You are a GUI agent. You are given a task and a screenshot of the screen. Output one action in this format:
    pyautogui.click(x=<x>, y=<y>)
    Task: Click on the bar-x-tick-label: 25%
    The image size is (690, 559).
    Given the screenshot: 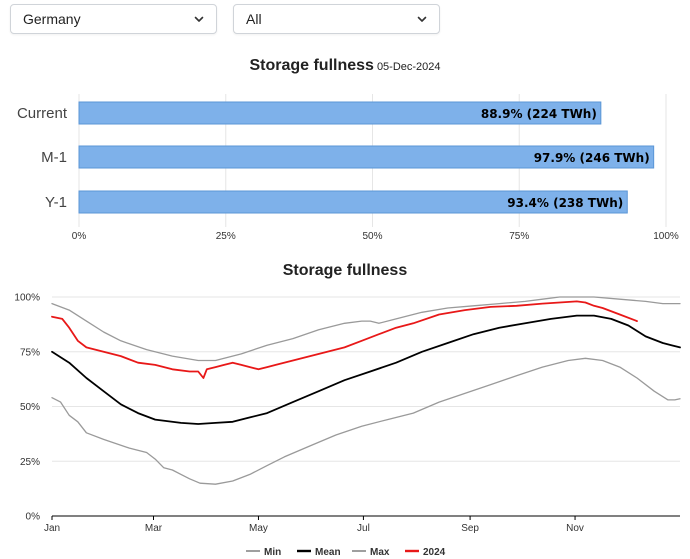 What is the action you would take?
    pyautogui.click(x=226, y=236)
    